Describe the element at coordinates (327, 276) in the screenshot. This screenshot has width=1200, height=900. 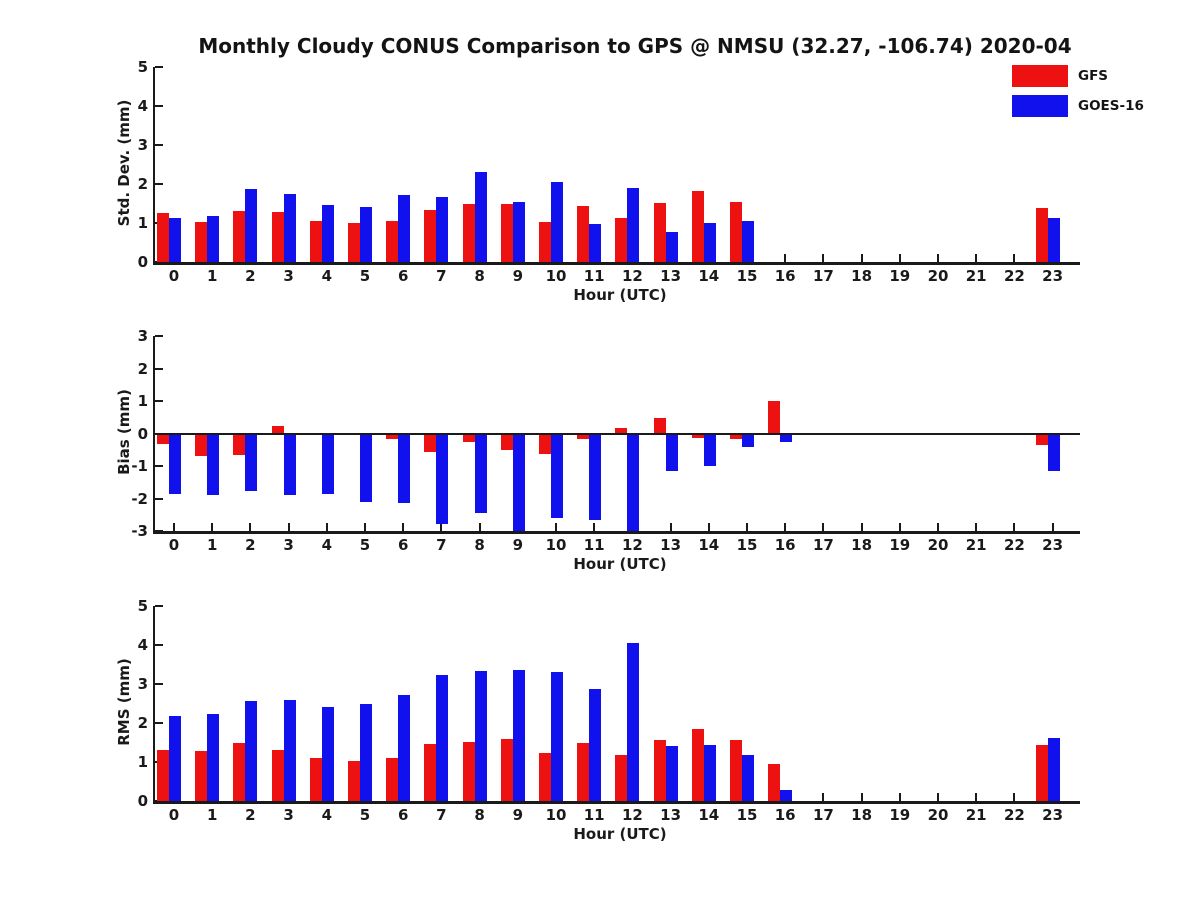
I see `x-tick-label: 4` at that location.